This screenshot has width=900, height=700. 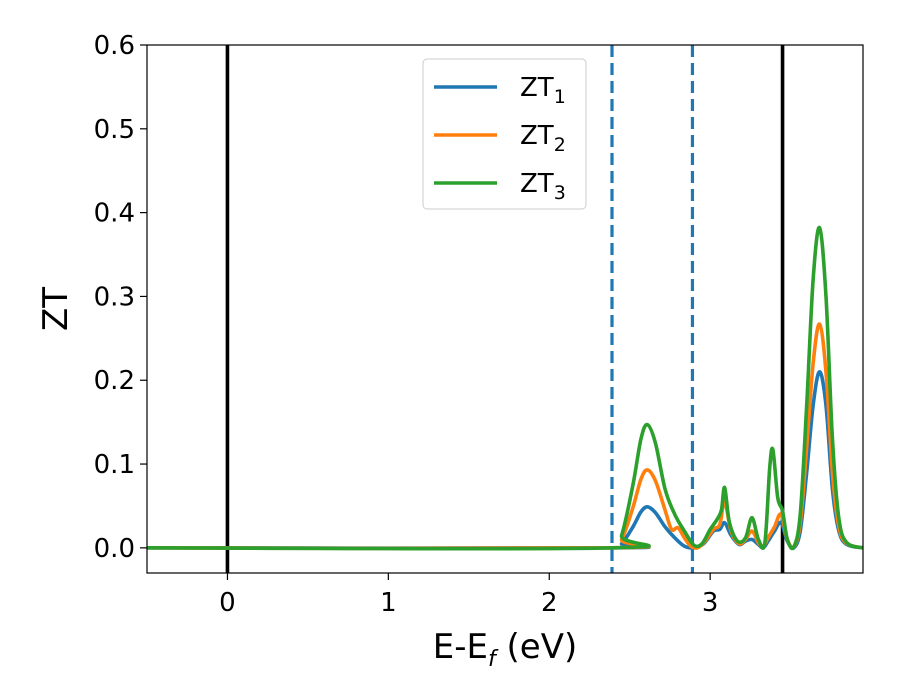 I want to click on x-axis-label-sub: f, so click(x=493, y=659).